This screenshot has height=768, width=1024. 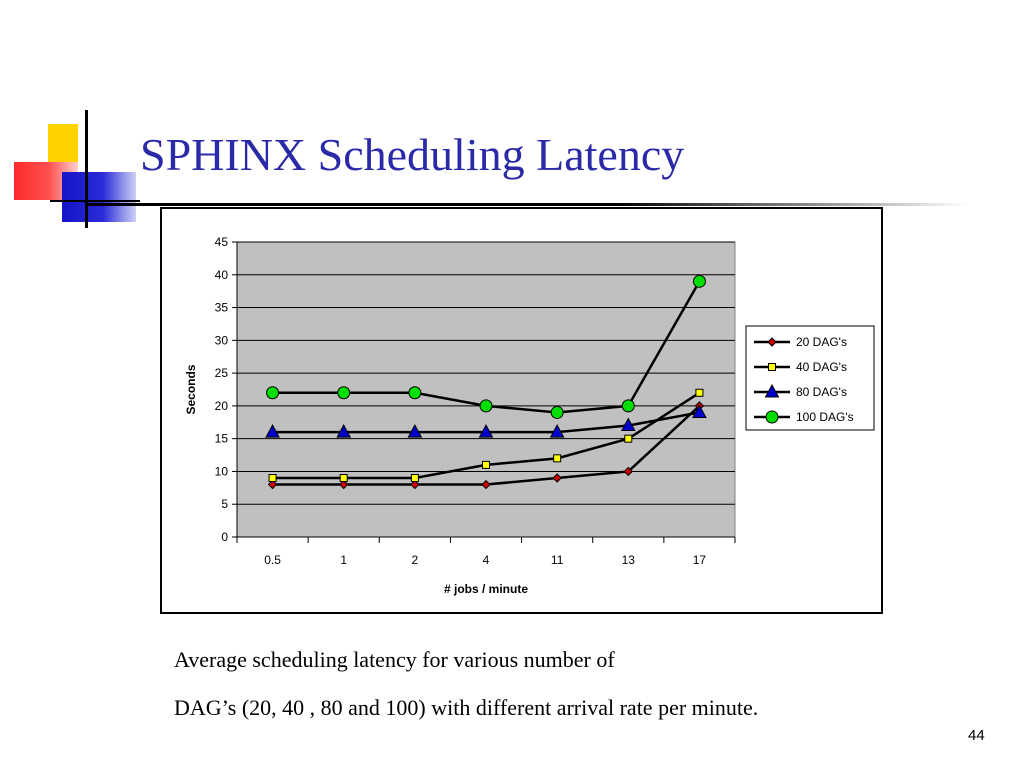 What do you see at coordinates (63, 143) in the screenshot?
I see `decor-yellow-square` at bounding box center [63, 143].